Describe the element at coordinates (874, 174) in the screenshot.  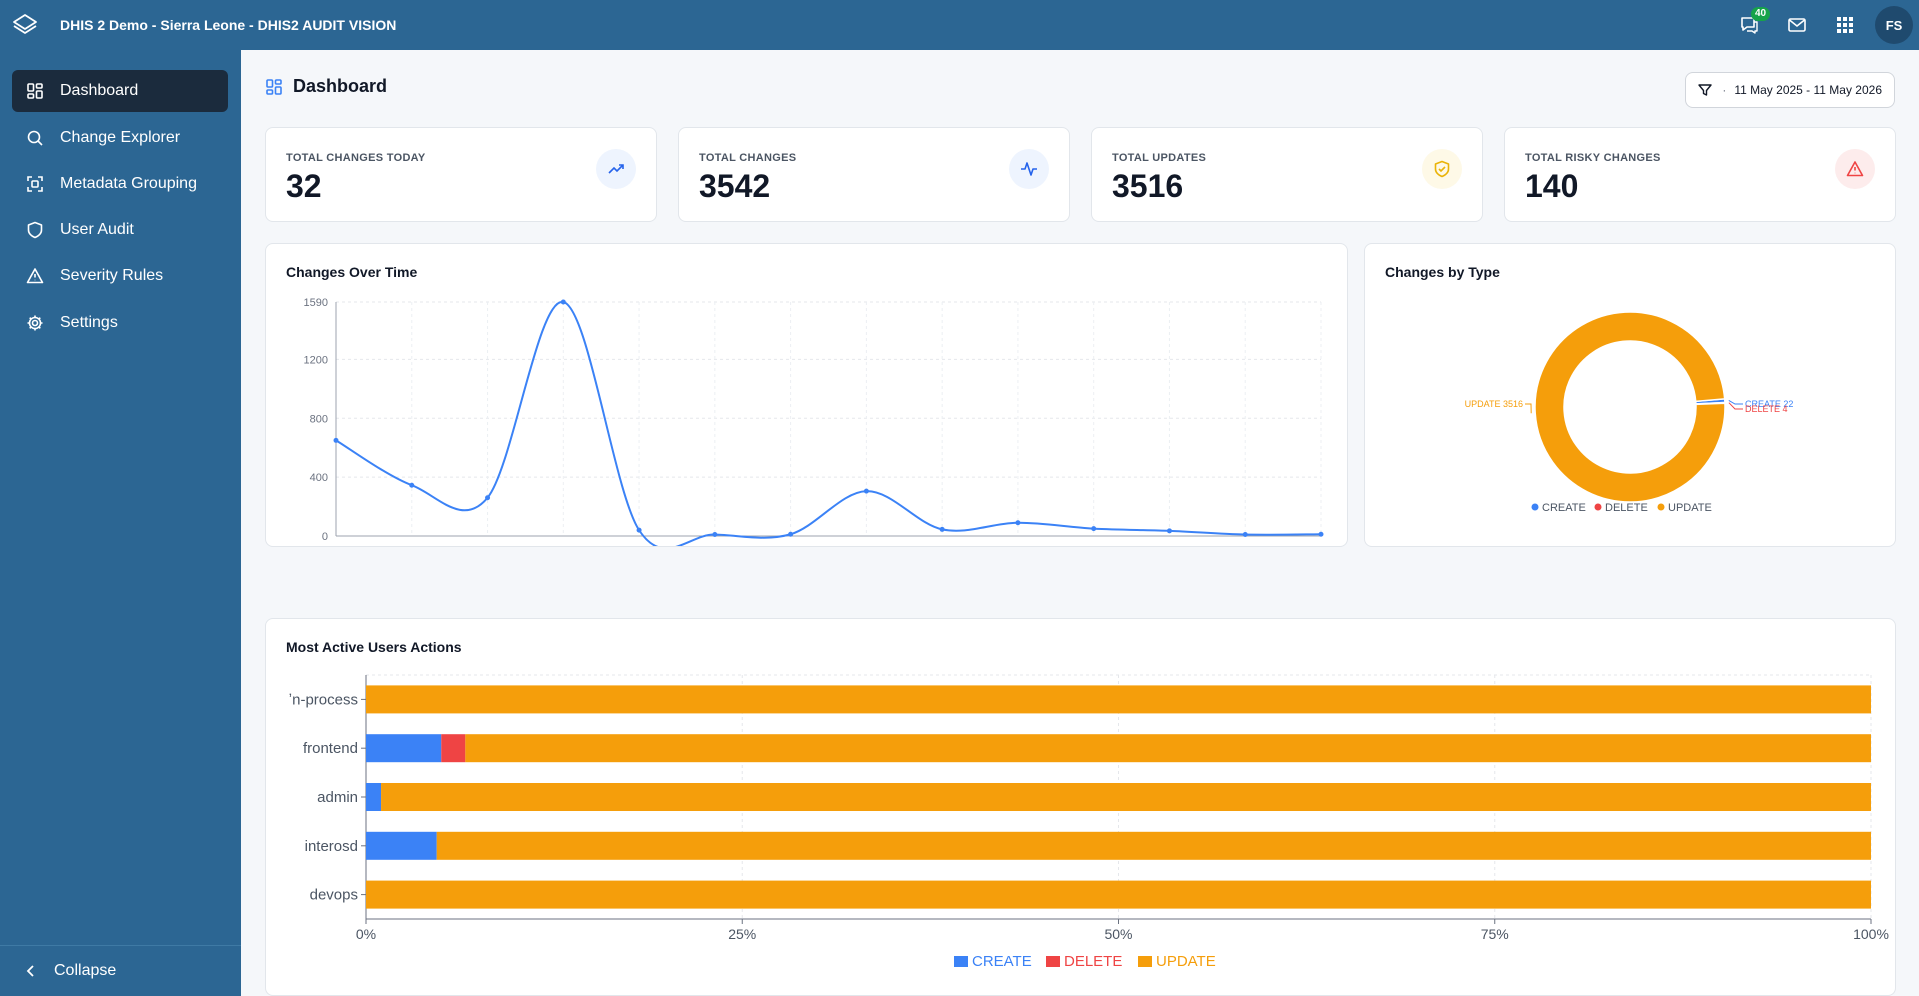
I see `stat-card-total-changes: TOTAL CHANGES 3542` at that location.